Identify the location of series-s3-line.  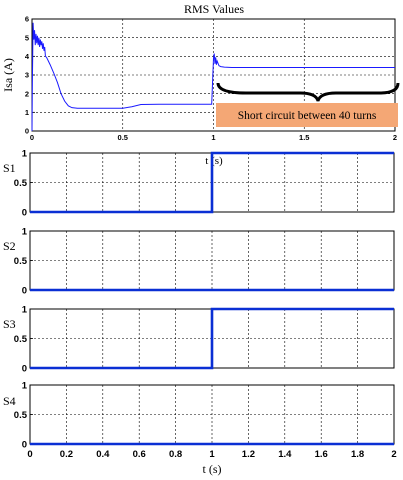
(212, 338).